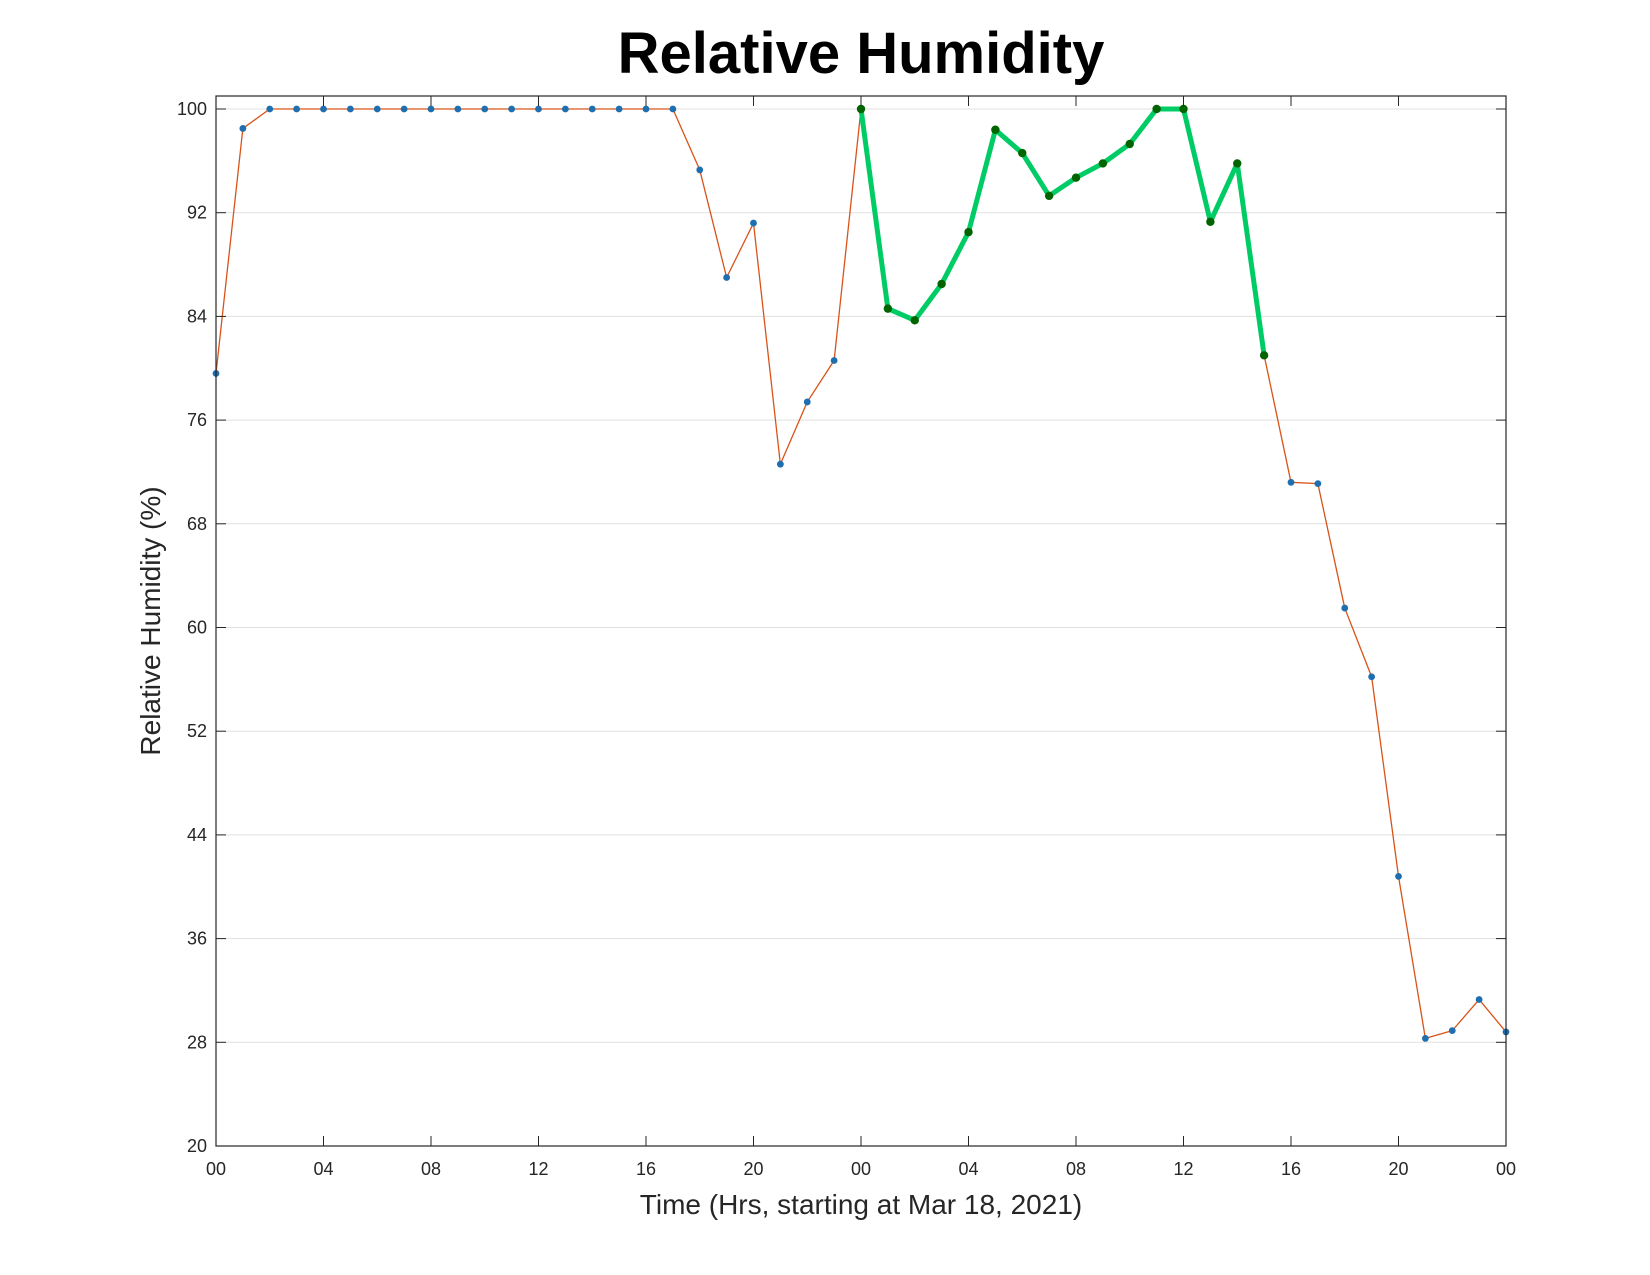  I want to click on chart-title: Relative Humidity, so click(861, 53).